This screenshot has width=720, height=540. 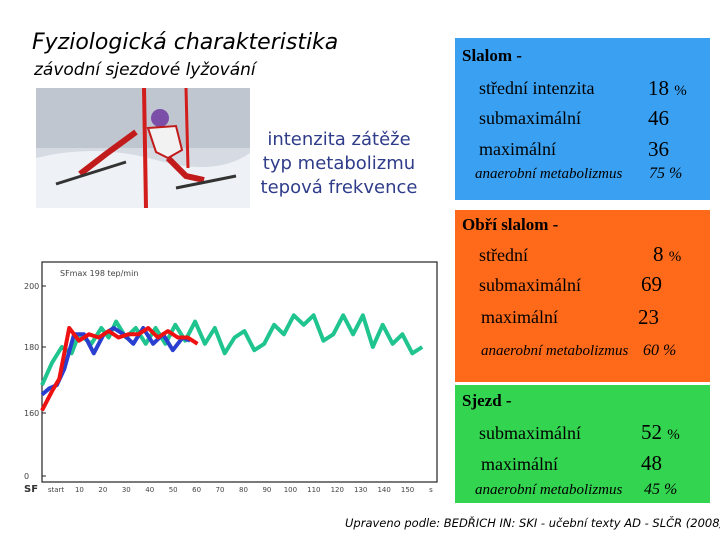 What do you see at coordinates (56, 490) in the screenshot?
I see `chart-x-tick-label: start` at bounding box center [56, 490].